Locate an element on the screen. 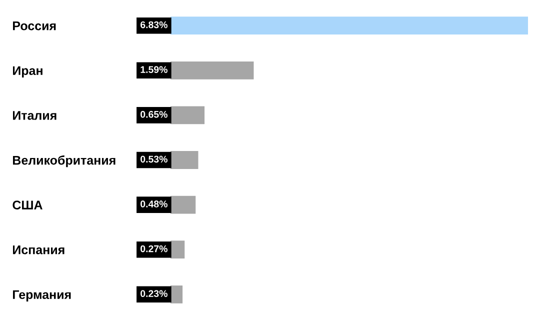 The width and height of the screenshot is (550, 320). data-label: 0.65% is located at coordinates (154, 114).